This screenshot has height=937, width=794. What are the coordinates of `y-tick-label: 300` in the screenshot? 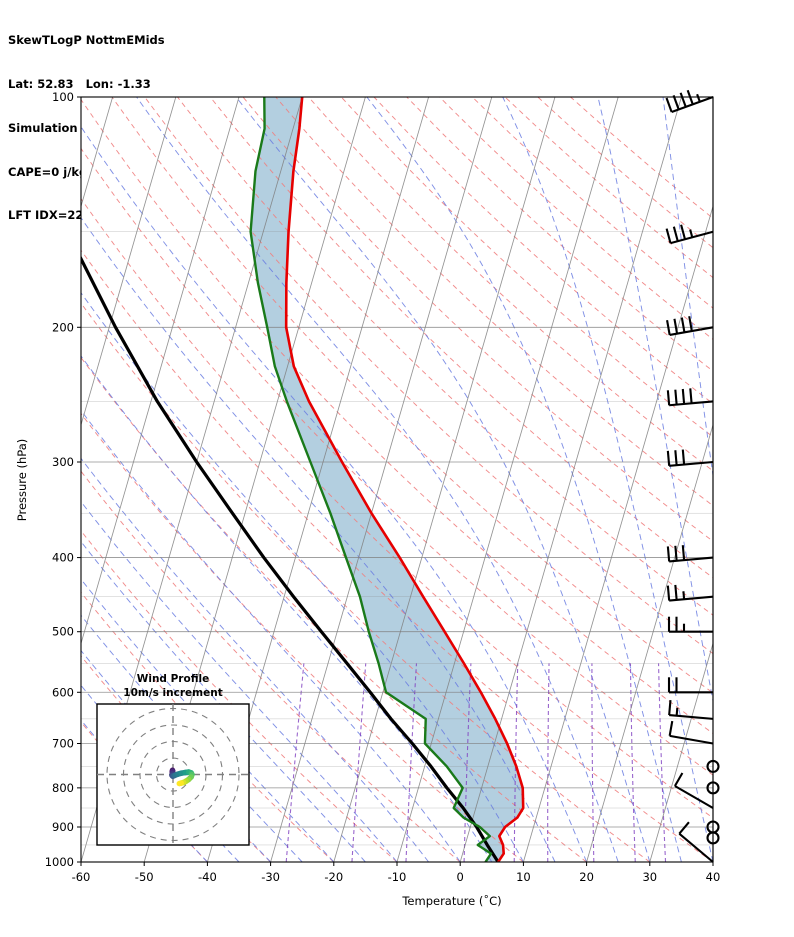 It's located at (63, 462).